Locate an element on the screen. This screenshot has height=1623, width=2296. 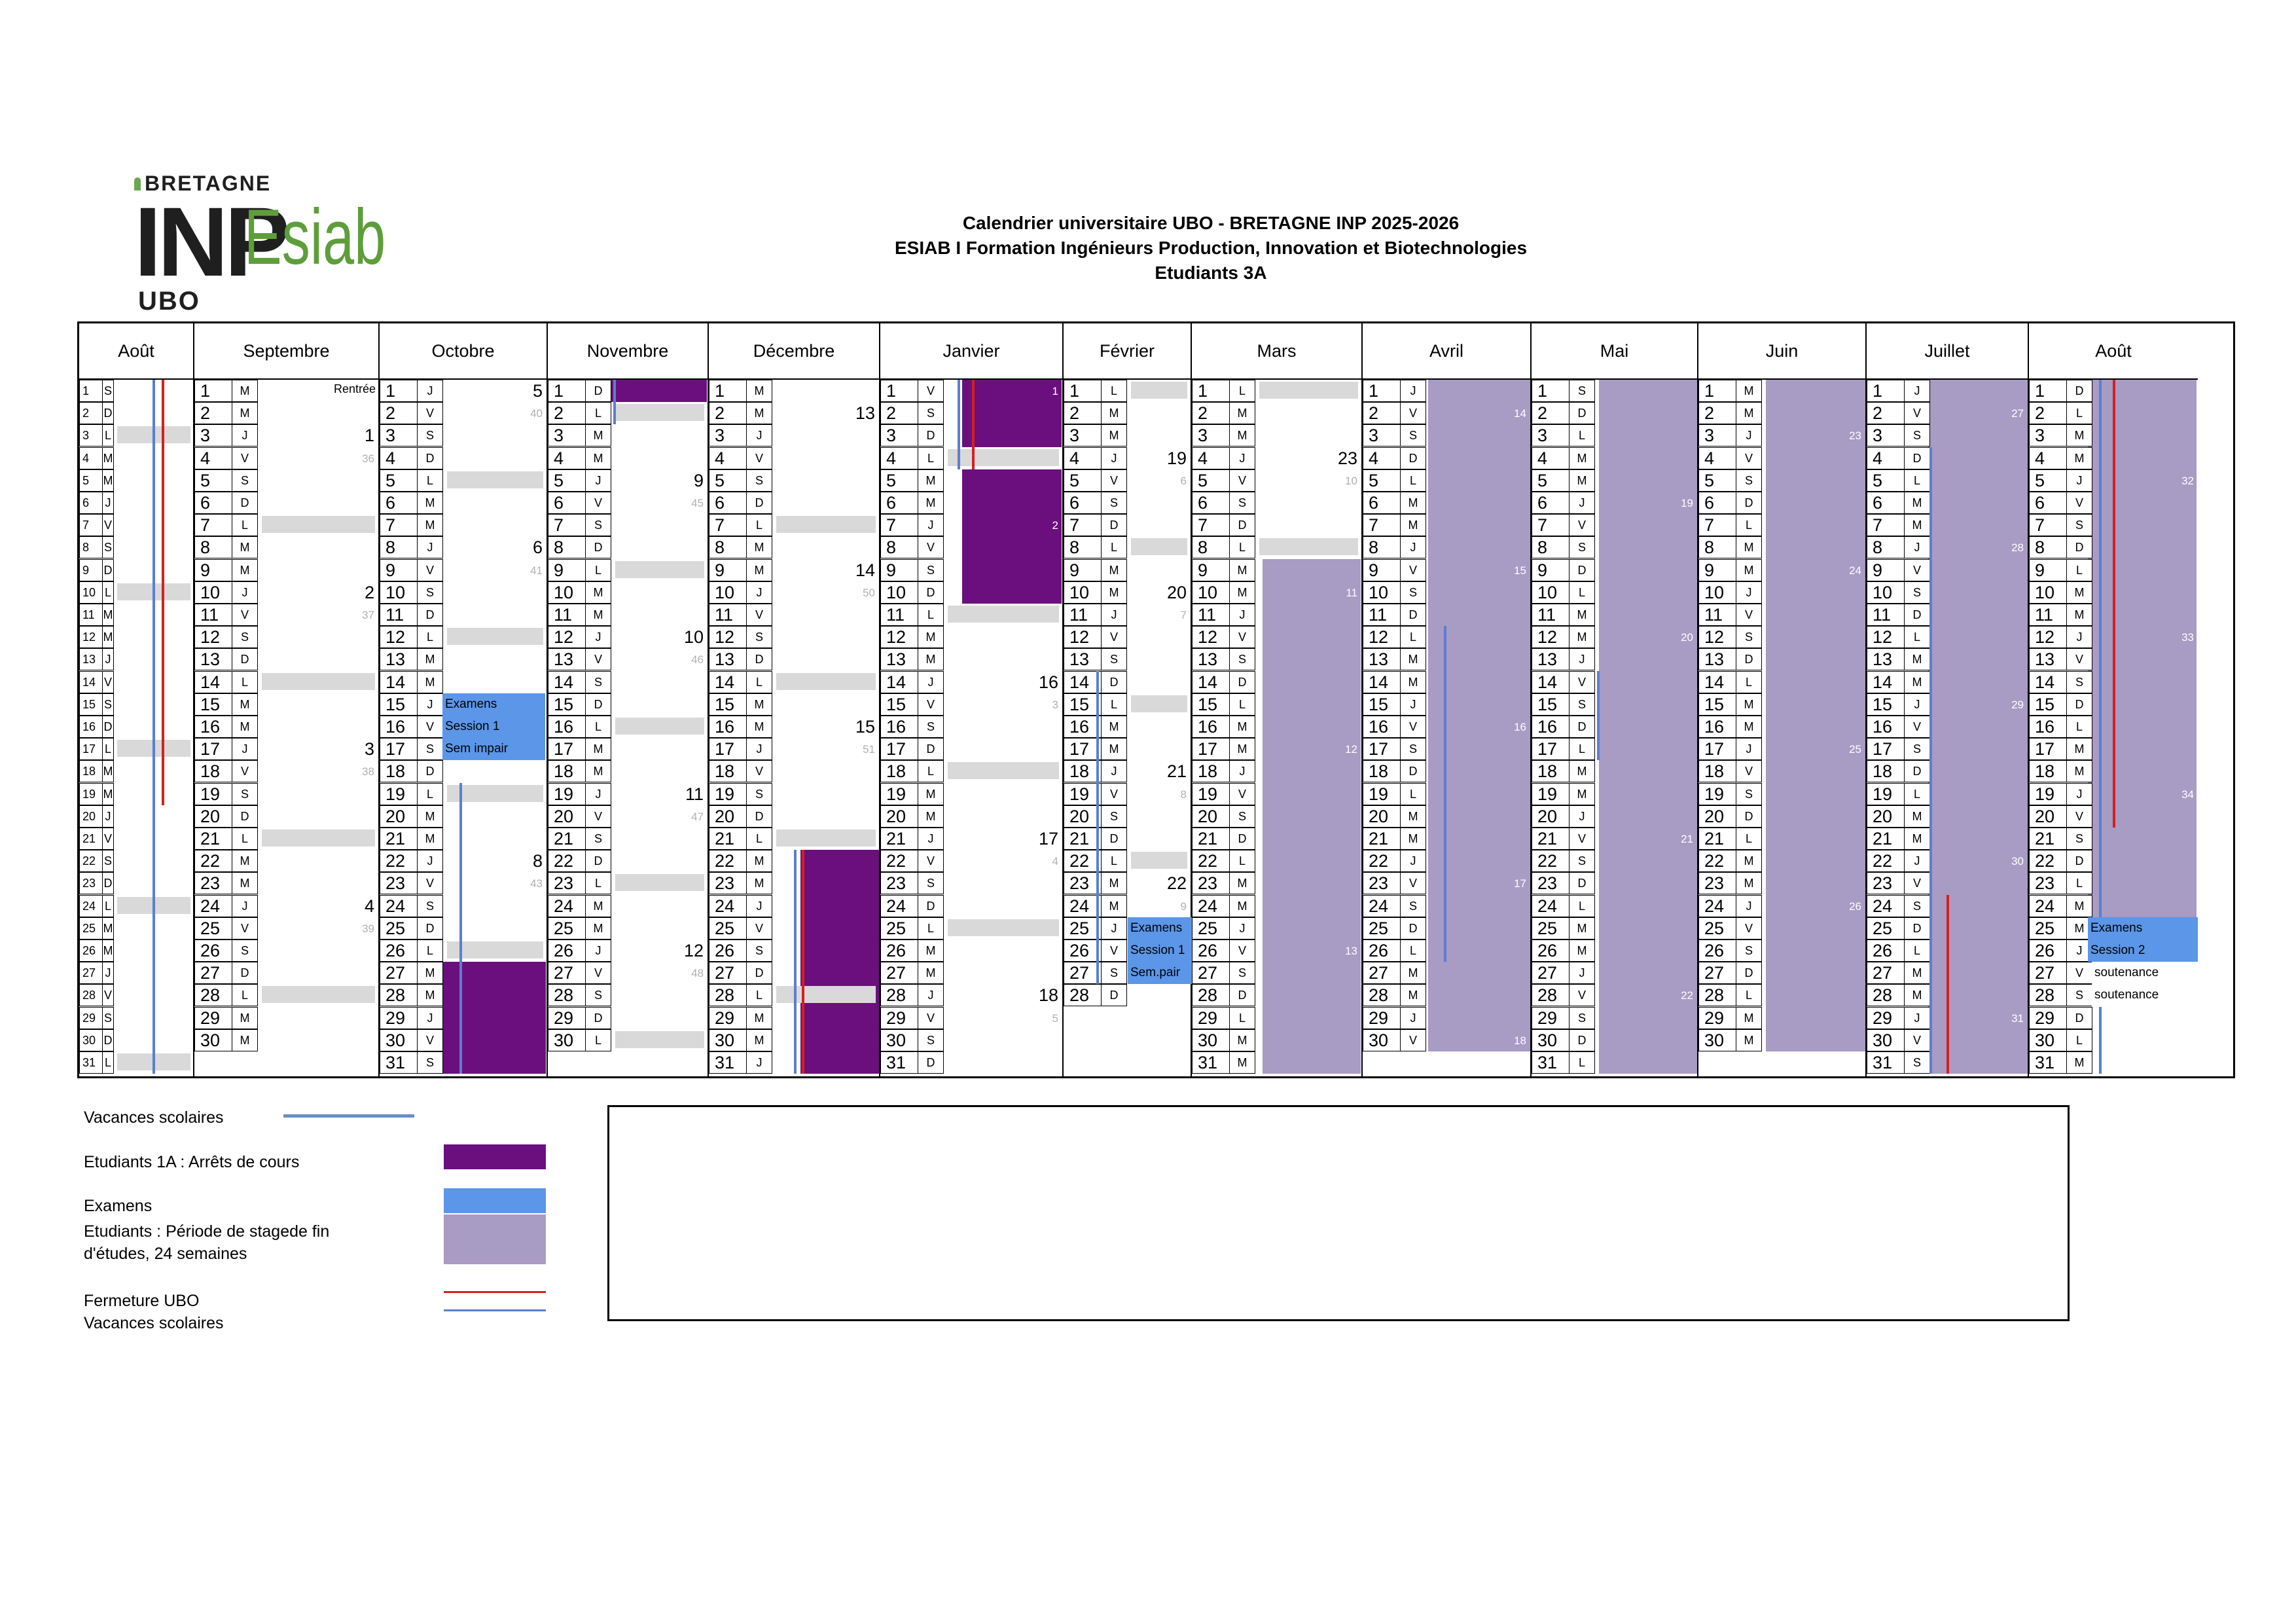
logo: BRETAGNE INP Esiab UBO is located at coordinates (260, 244).